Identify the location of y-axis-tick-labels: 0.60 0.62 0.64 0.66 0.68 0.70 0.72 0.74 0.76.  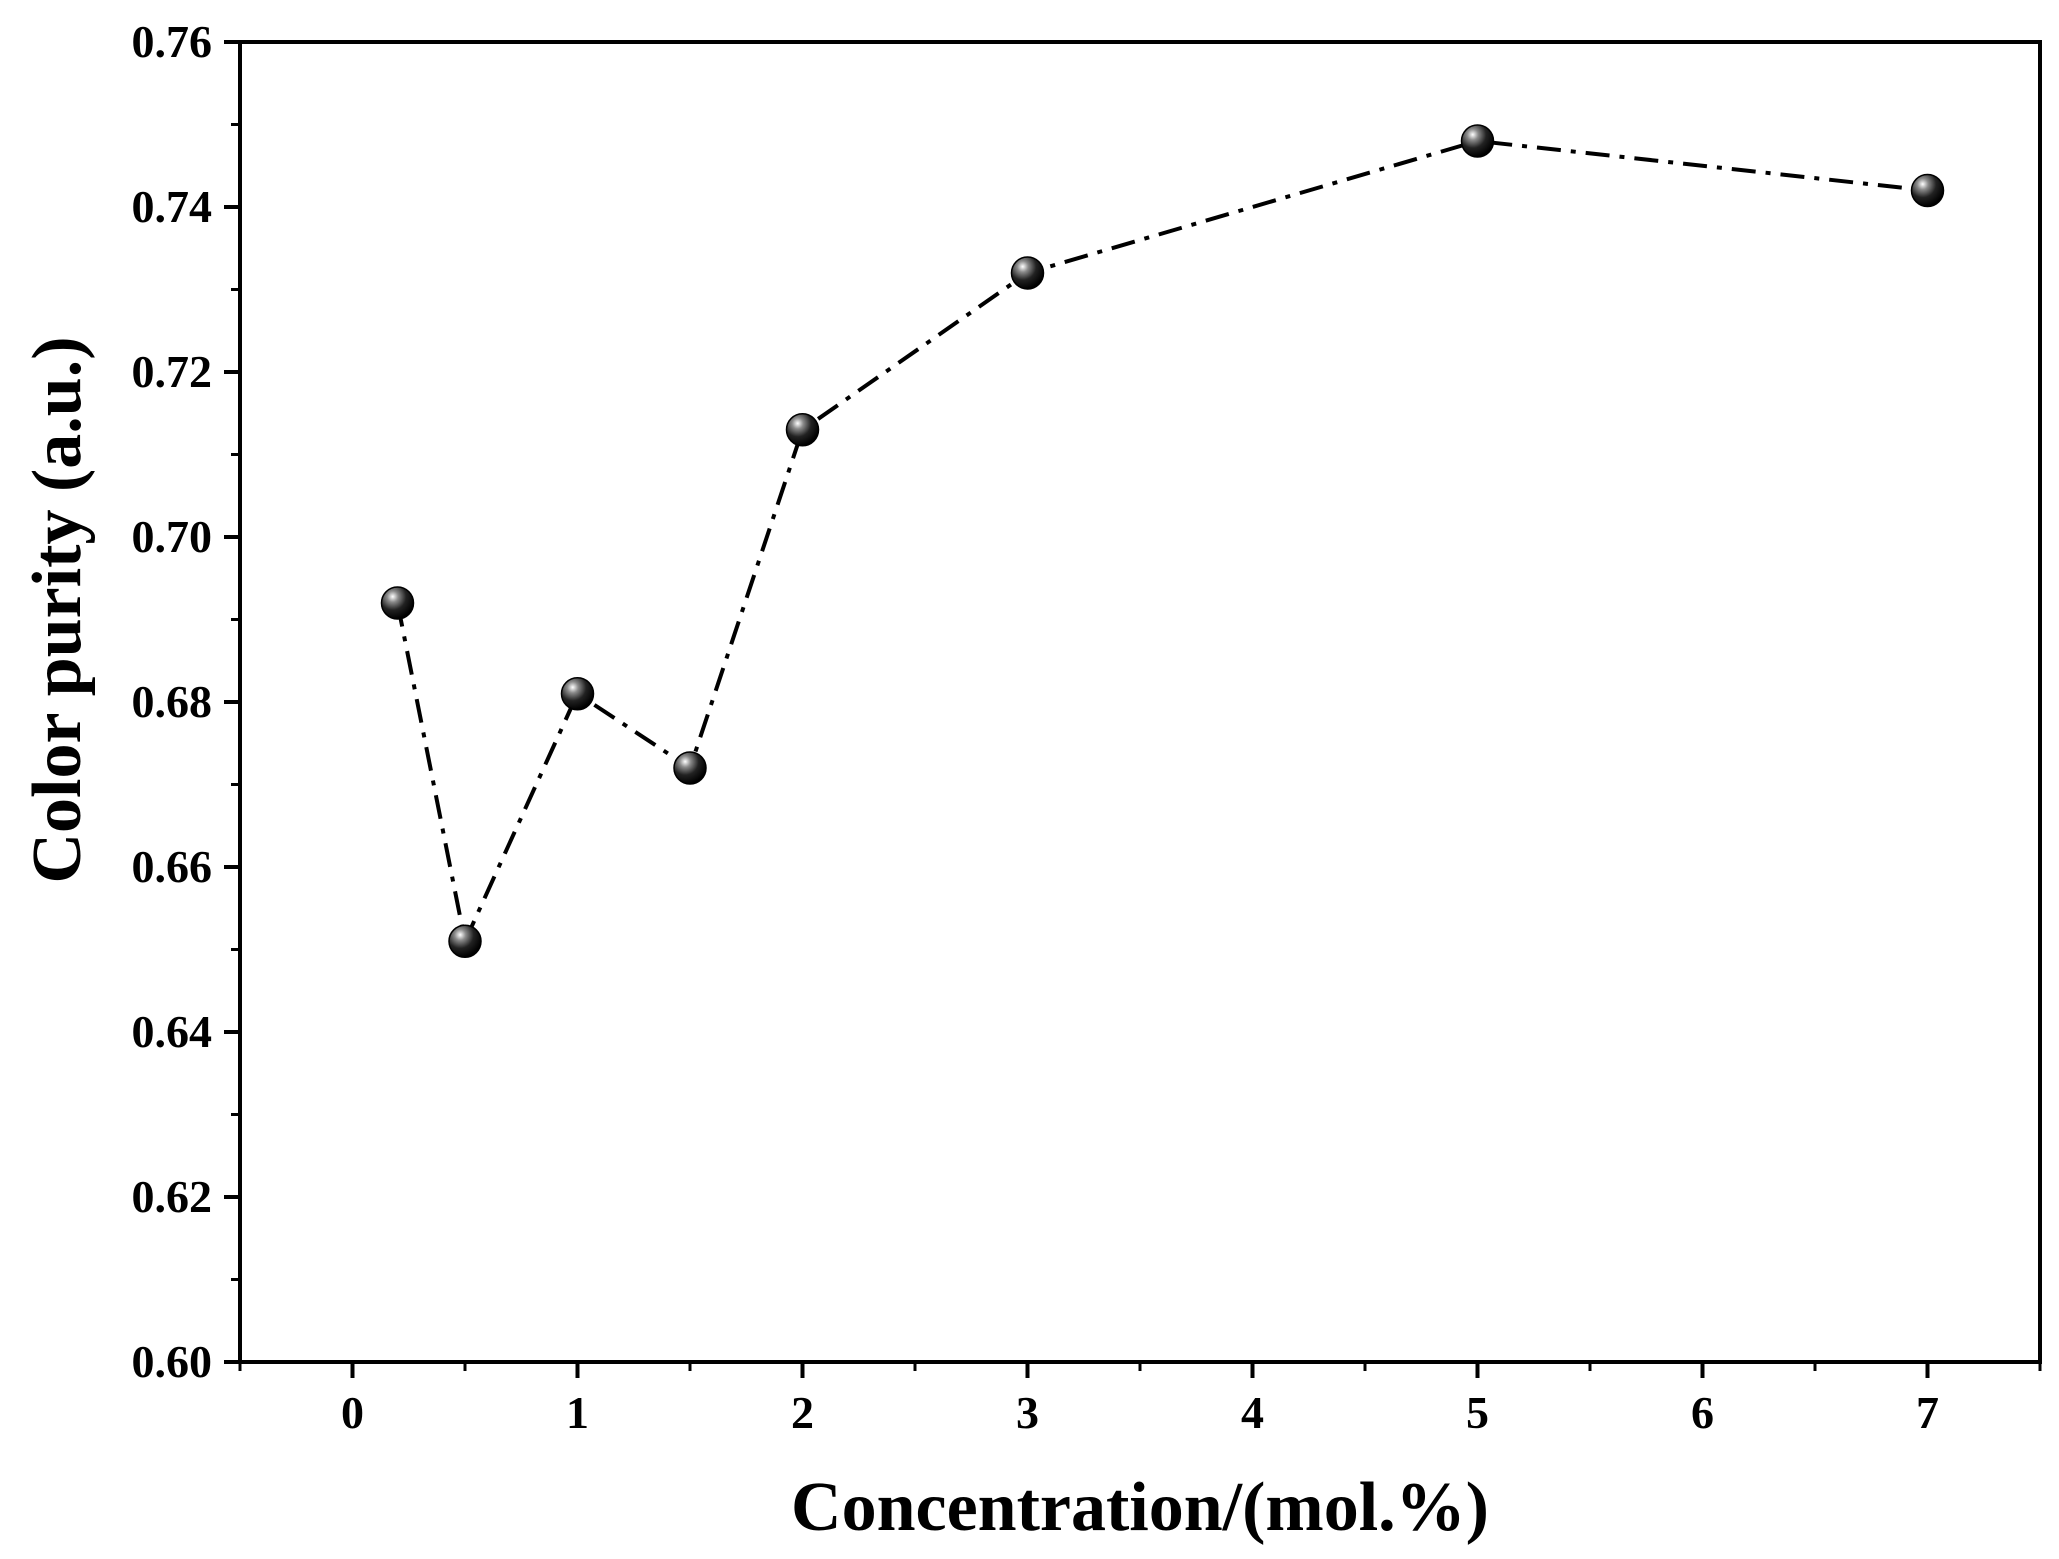
(172, 701).